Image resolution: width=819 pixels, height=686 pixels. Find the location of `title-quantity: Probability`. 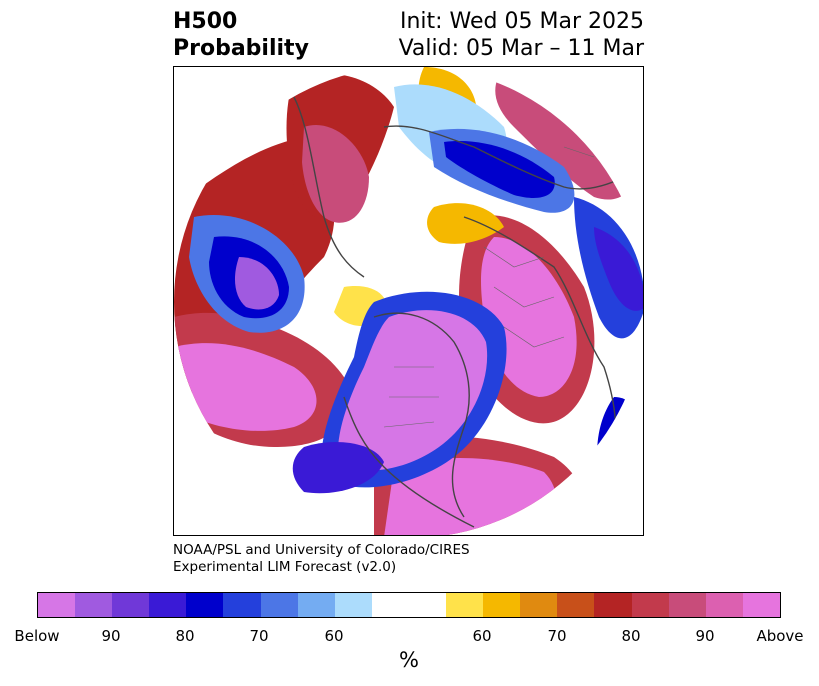

title-quantity: Probability is located at coordinates (241, 48).